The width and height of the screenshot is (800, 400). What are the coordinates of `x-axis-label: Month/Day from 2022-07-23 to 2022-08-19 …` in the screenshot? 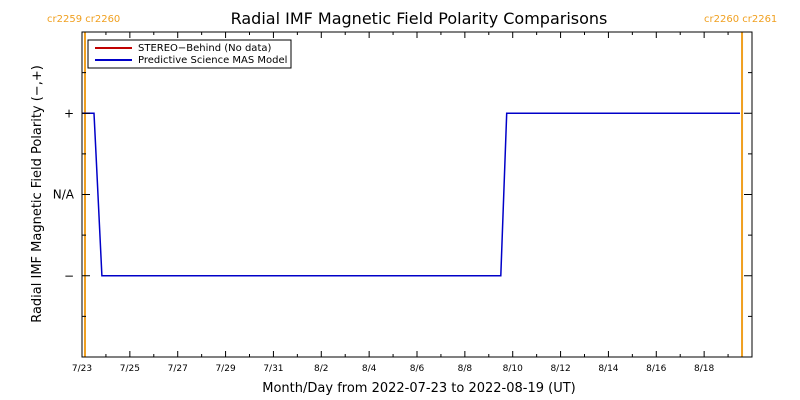 It's located at (418, 388).